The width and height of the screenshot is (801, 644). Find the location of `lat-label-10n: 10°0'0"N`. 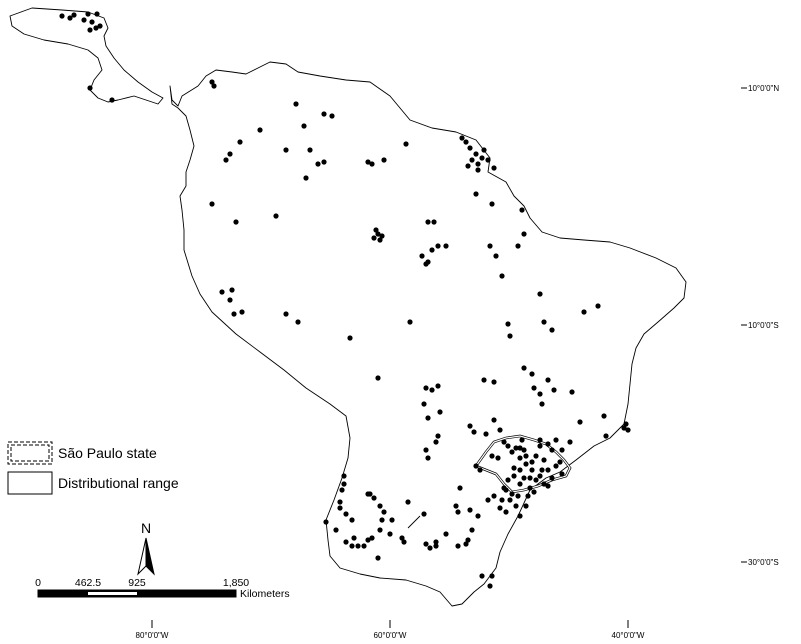

lat-label-10n: 10°0'0"N is located at coordinates (763, 88).